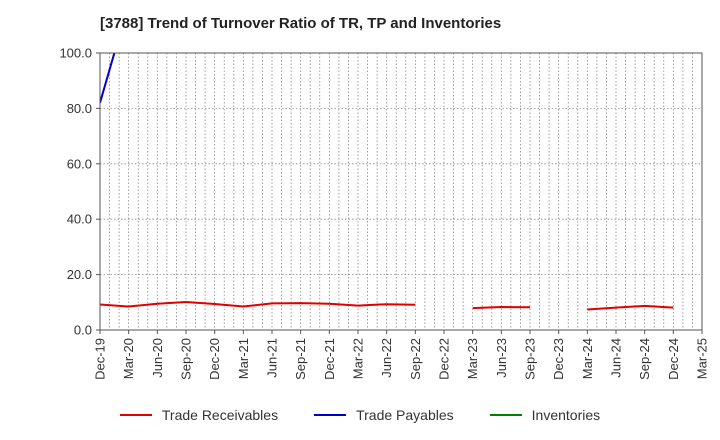  What do you see at coordinates (673, 359) in the screenshot?
I see `x-tick-label: Dec-24` at bounding box center [673, 359].